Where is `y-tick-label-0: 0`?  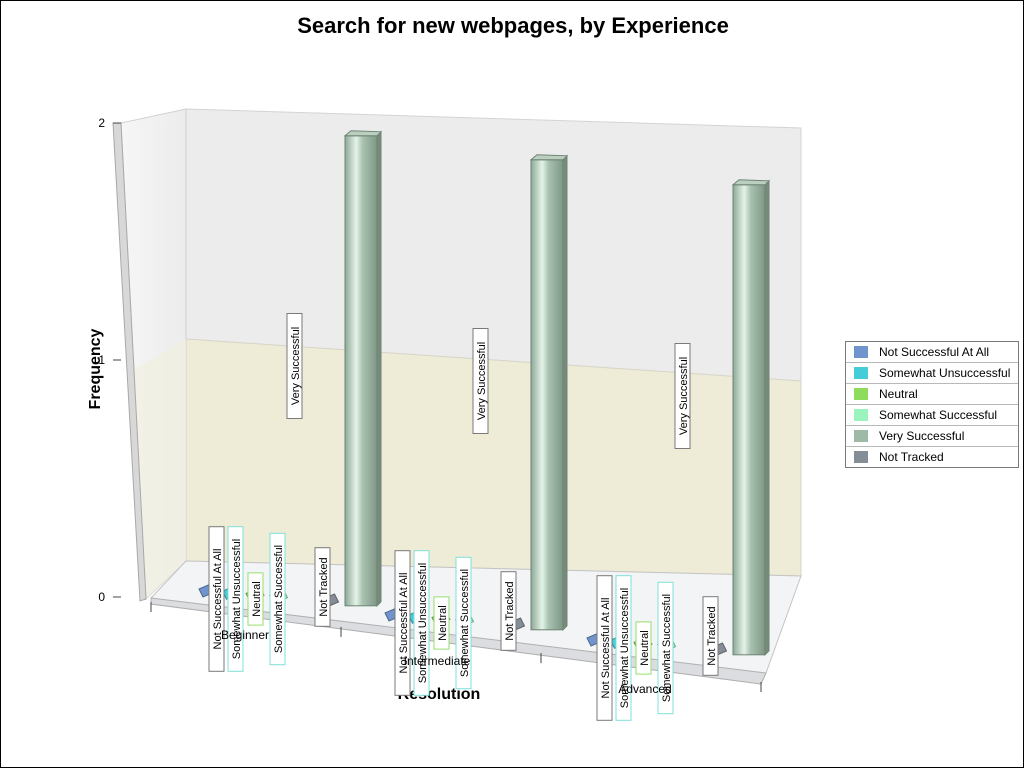 y-tick-label-0: 0 is located at coordinates (101, 597).